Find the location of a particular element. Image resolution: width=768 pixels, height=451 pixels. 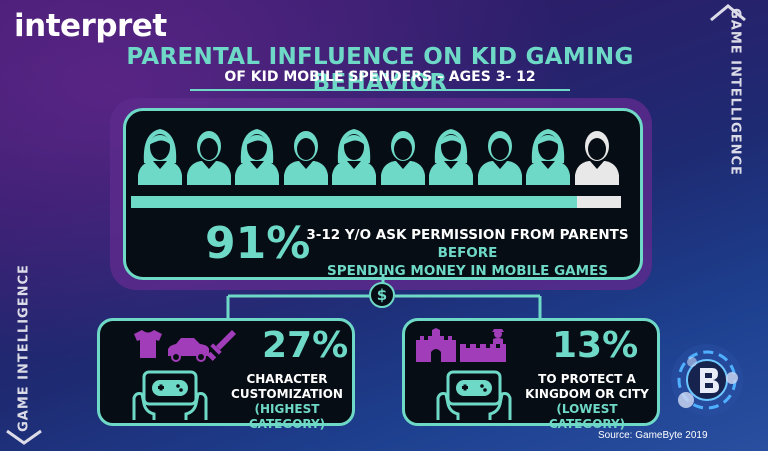

dollar-icon: $ is located at coordinates (382, 295).